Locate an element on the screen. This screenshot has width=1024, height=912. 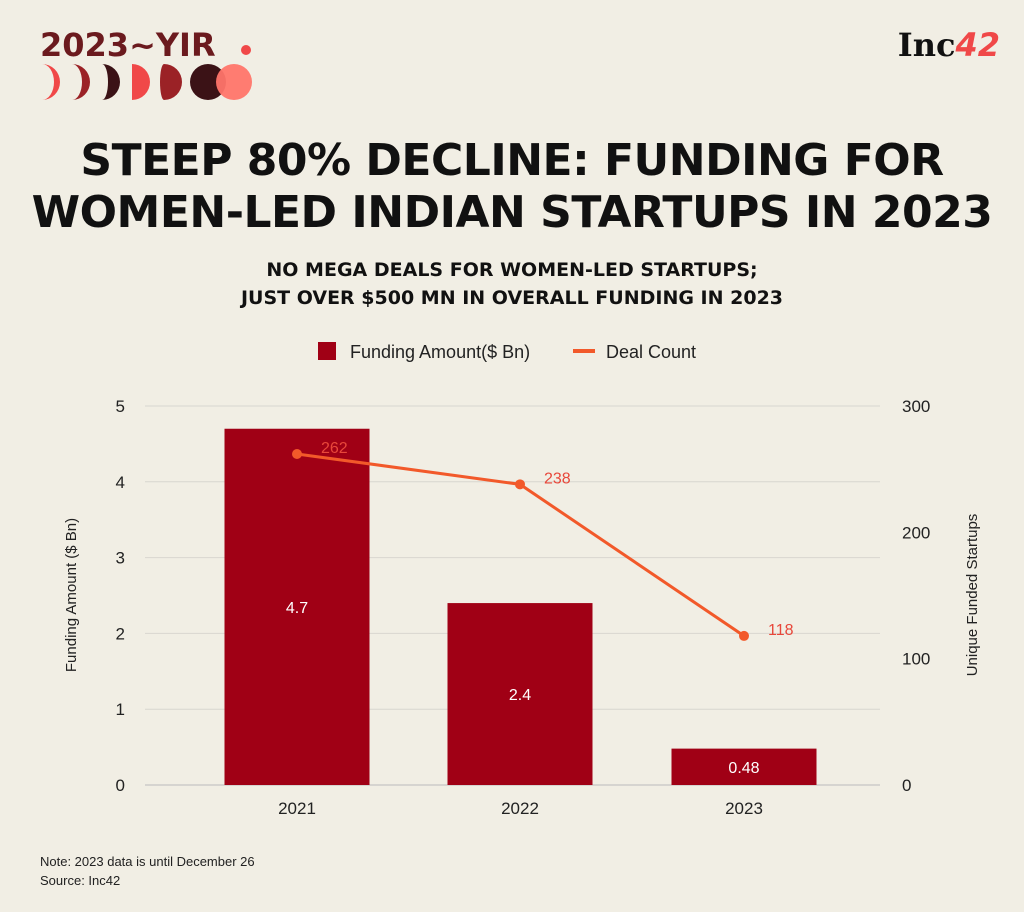
y-tick-label: 0 is located at coordinates (120, 785).